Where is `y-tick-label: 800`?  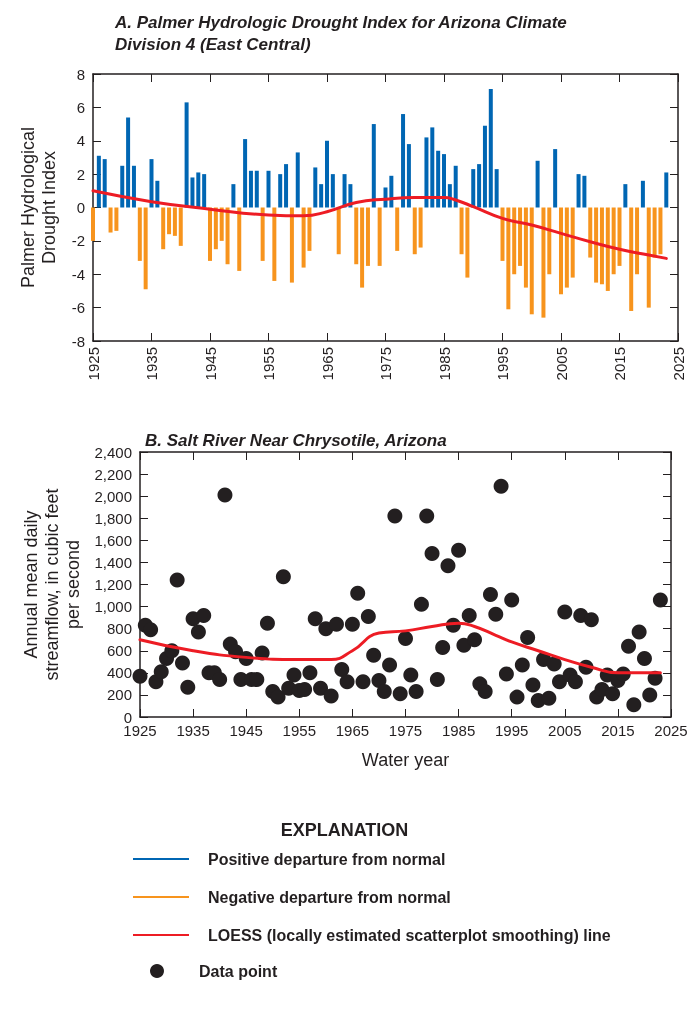 y-tick-label: 800 is located at coordinates (119, 629).